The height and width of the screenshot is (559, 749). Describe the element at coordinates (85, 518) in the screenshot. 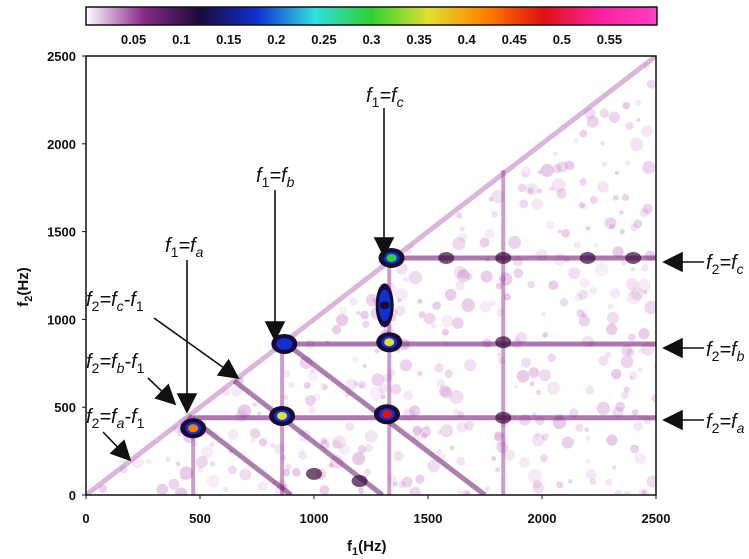

I see `x-tick-label: 0` at that location.